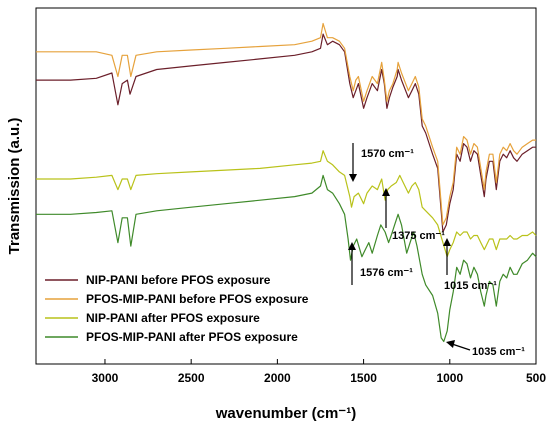 Image resolution: width=550 pixels, height=428 pixels. Describe the element at coordinates (386, 192) in the screenshot. I see `annotation-1375-arrowhead` at that location.